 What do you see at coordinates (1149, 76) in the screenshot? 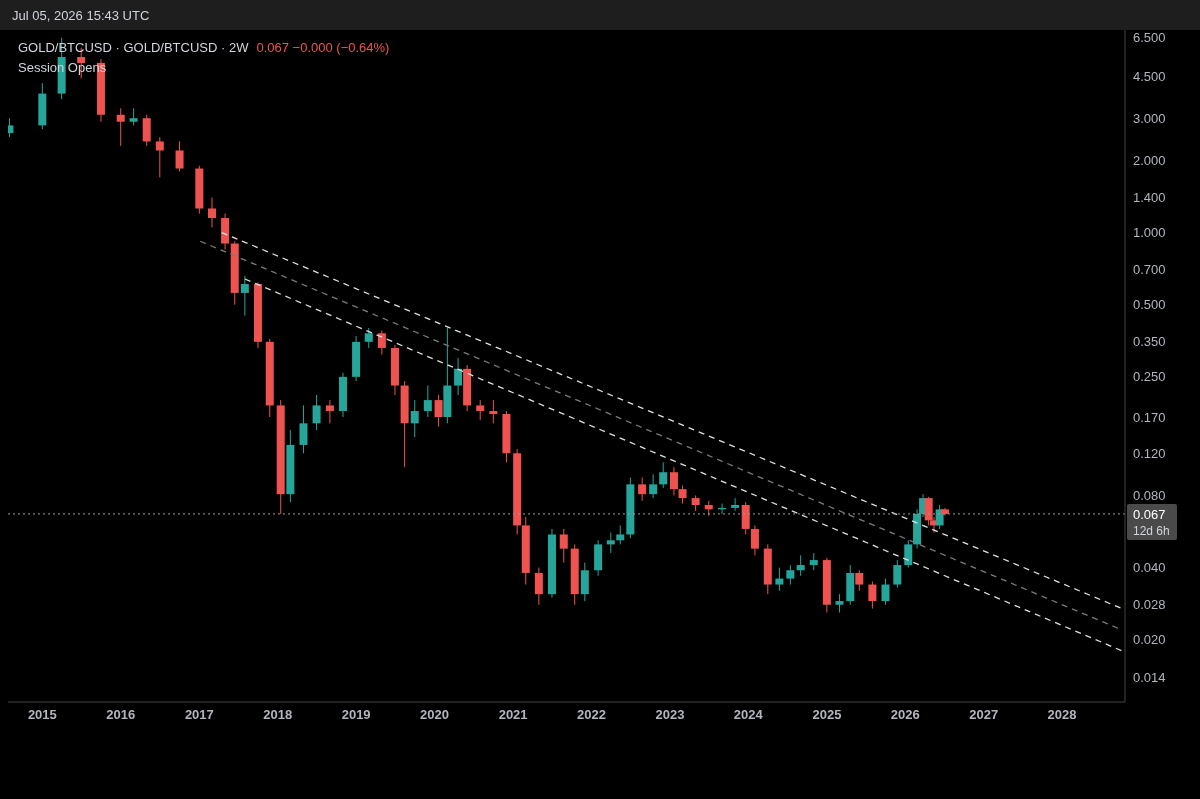
I see `y-tick-label: 4.500` at bounding box center [1149, 76].